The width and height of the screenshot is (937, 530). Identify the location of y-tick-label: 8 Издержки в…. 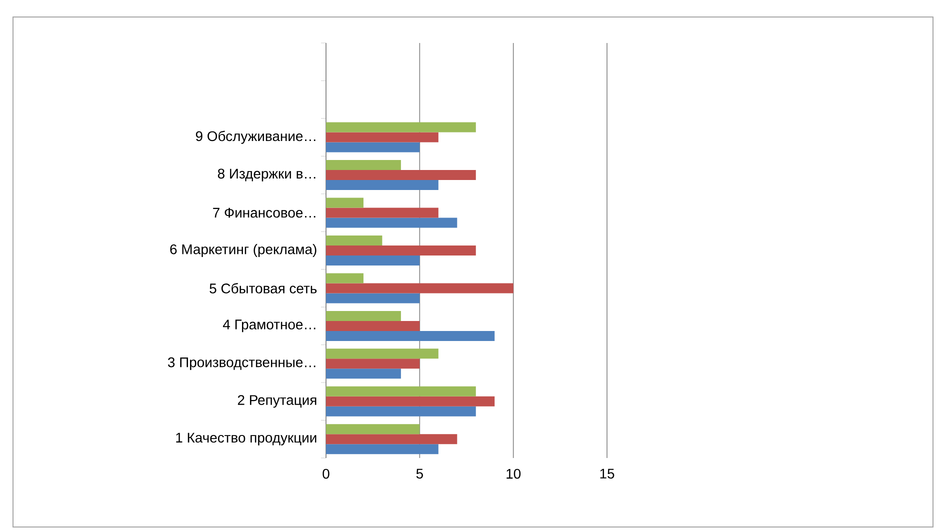
(267, 175).